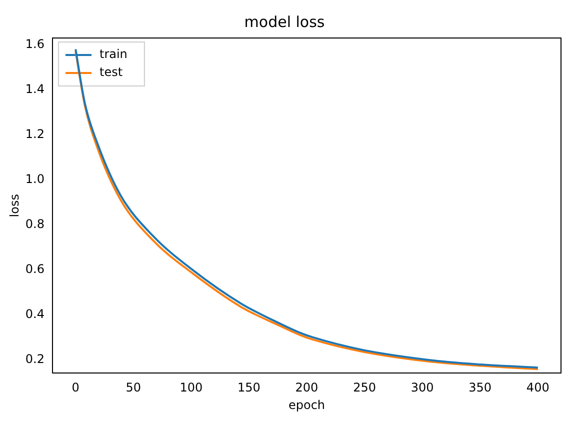 The height and width of the screenshot is (421, 583). I want to click on x-tick-label: 400, so click(538, 387).